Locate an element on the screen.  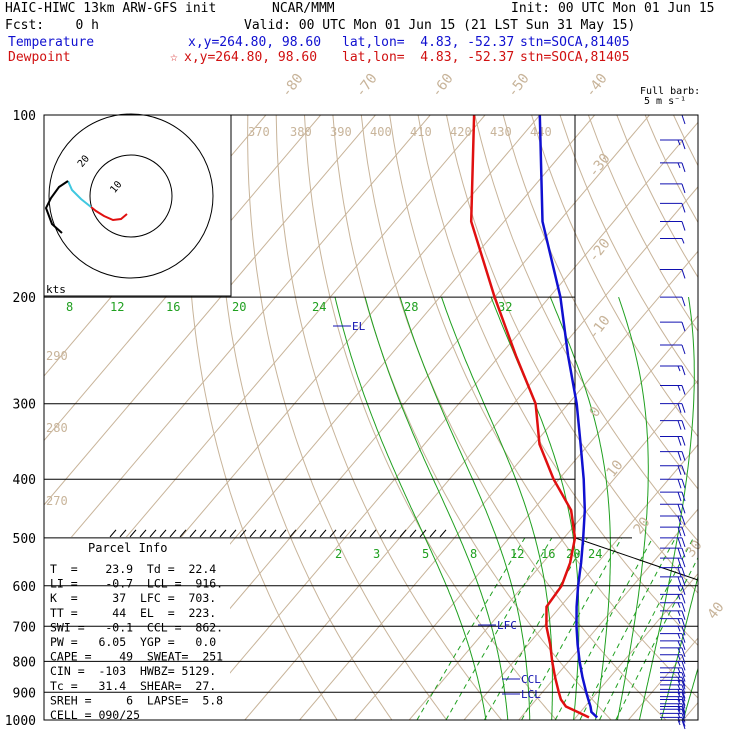
theta-label: 420 is located at coordinates (461, 132).